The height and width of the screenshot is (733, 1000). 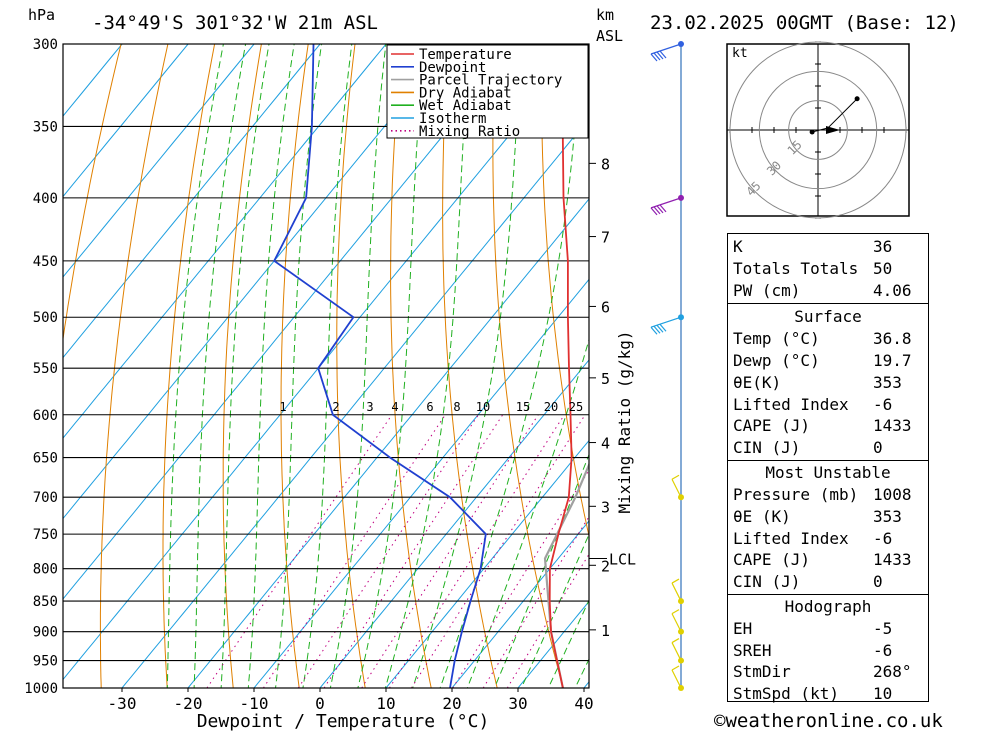 What do you see at coordinates (490, 81) in the screenshot?
I see `legend-label: Parcel Trajectory` at bounding box center [490, 81].